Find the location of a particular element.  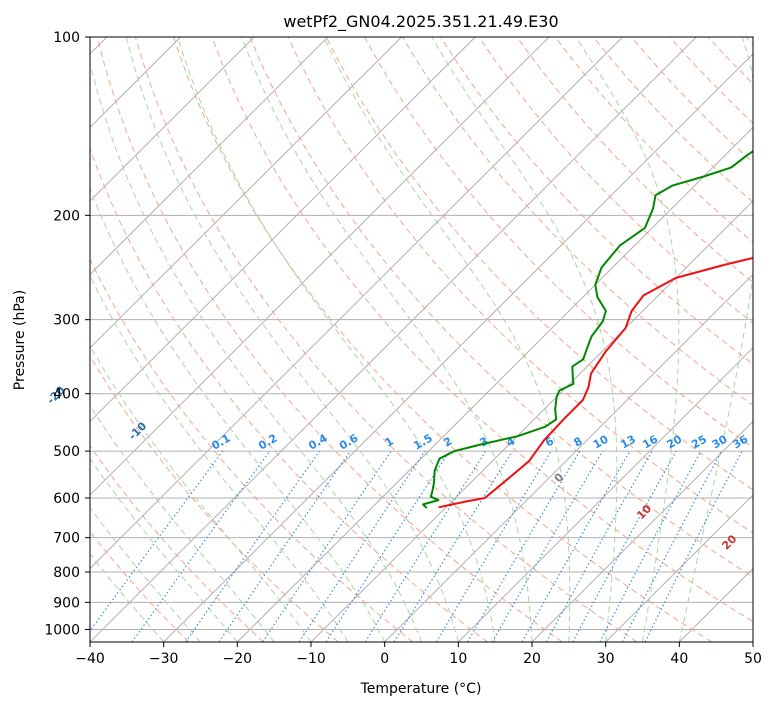

y-axis-label: Pressure (hPa) is located at coordinates (20, 340).